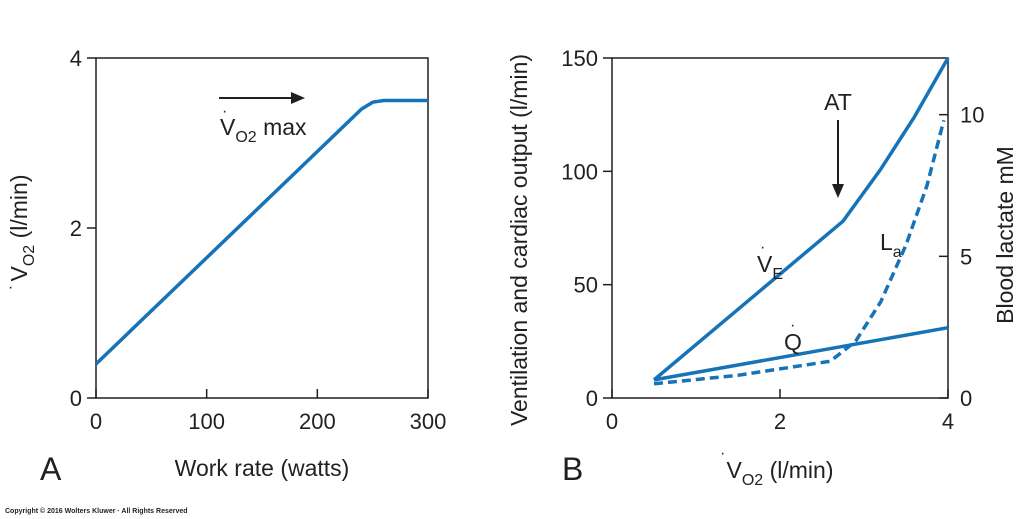 The image size is (1024, 519). Describe the element at coordinates (966, 256) in the screenshot. I see `panel-b-y2-tick-label: 5` at that location.